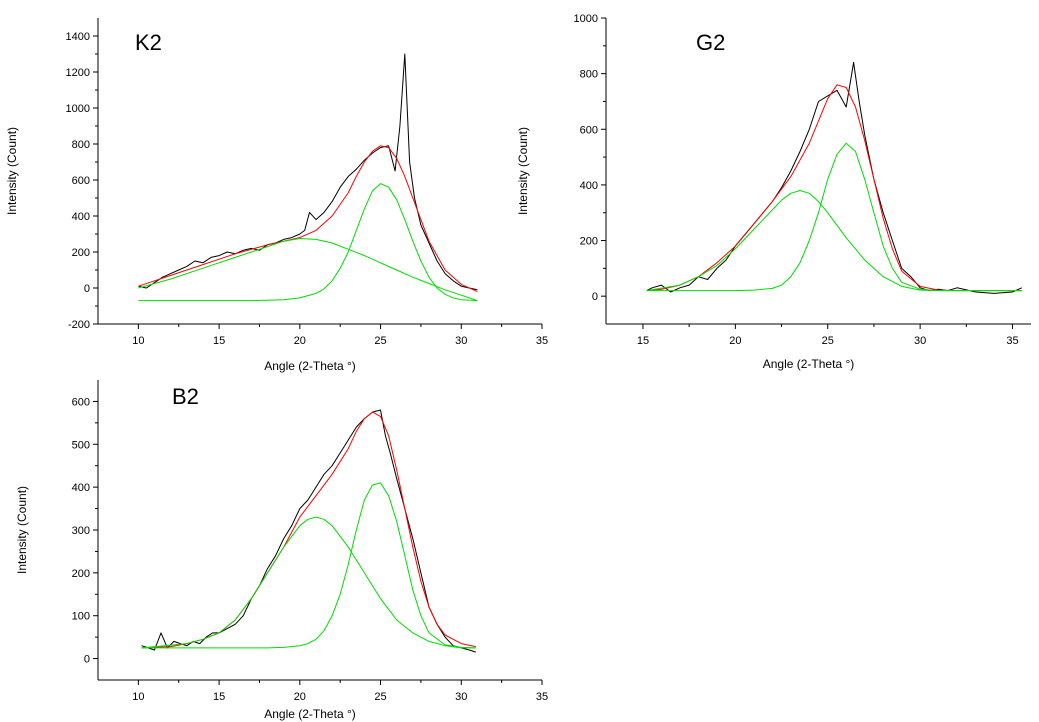 The width and height of the screenshot is (1039, 722). I want to click on y-tick-label: 500, so click(81, 445).